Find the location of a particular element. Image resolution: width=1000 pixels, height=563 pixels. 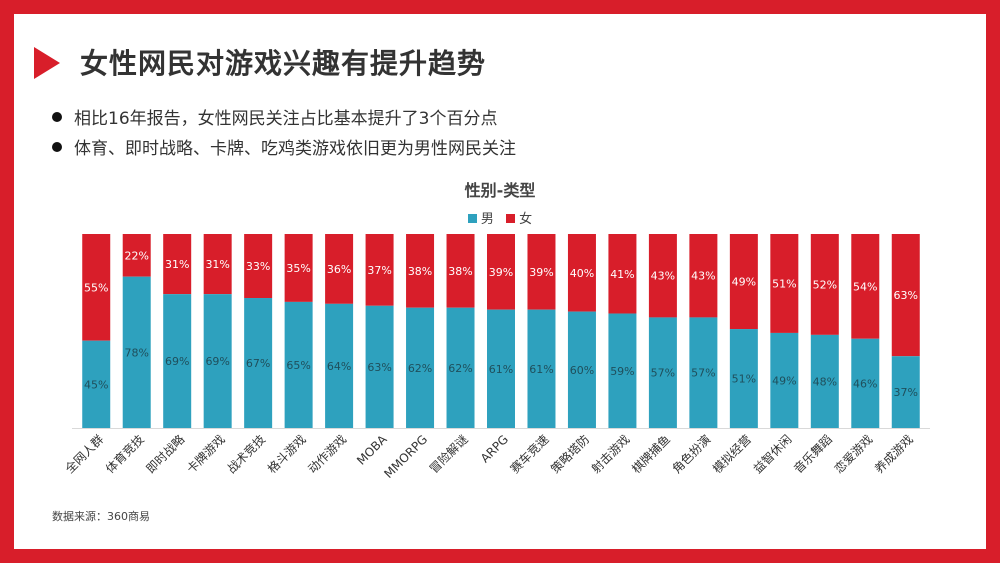

data-label-female: 51% is located at coordinates (784, 283).